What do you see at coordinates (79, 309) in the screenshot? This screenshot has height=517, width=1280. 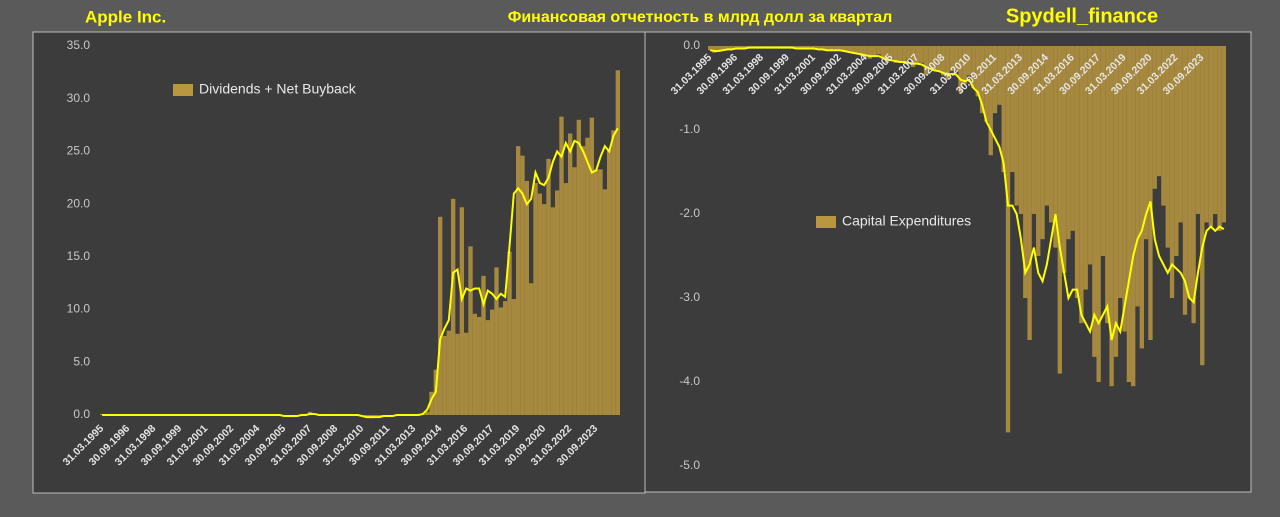 I see `y-tick-label: 10.0` at bounding box center [79, 309].